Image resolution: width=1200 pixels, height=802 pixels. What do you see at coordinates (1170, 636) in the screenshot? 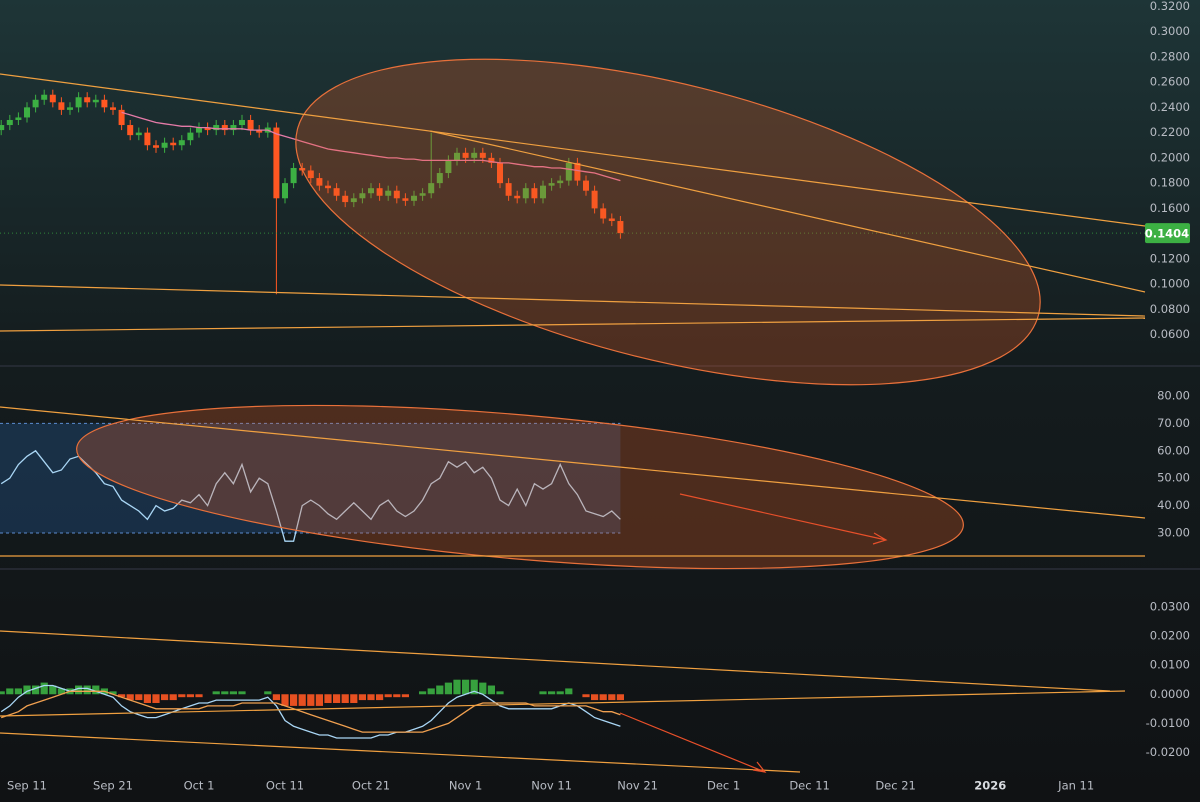
I see `y-tick-label: 0.0200` at bounding box center [1170, 636].